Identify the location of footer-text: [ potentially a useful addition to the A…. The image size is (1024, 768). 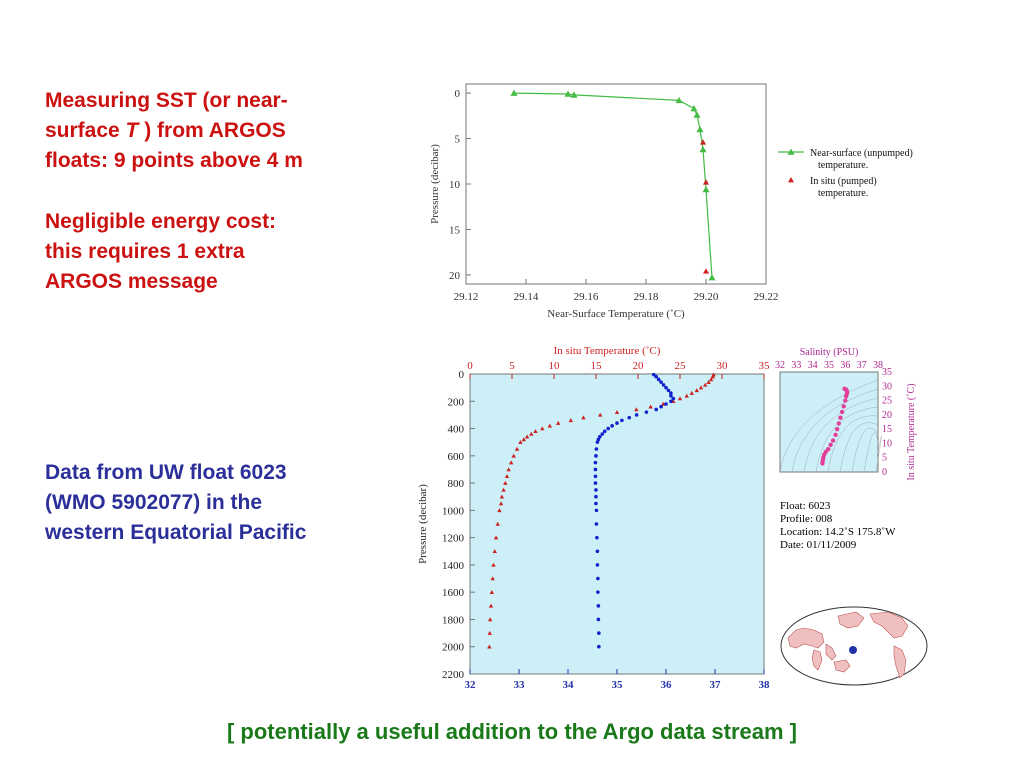
(511, 731).